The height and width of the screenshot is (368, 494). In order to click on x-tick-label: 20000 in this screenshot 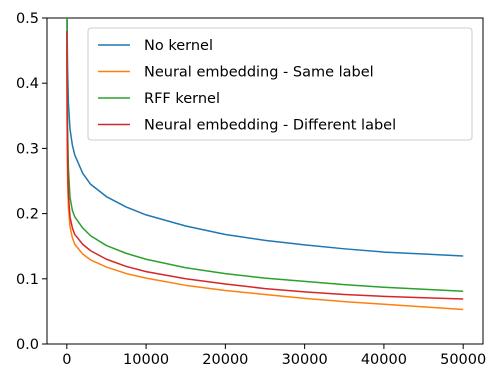, I will do `click(225, 360)`.